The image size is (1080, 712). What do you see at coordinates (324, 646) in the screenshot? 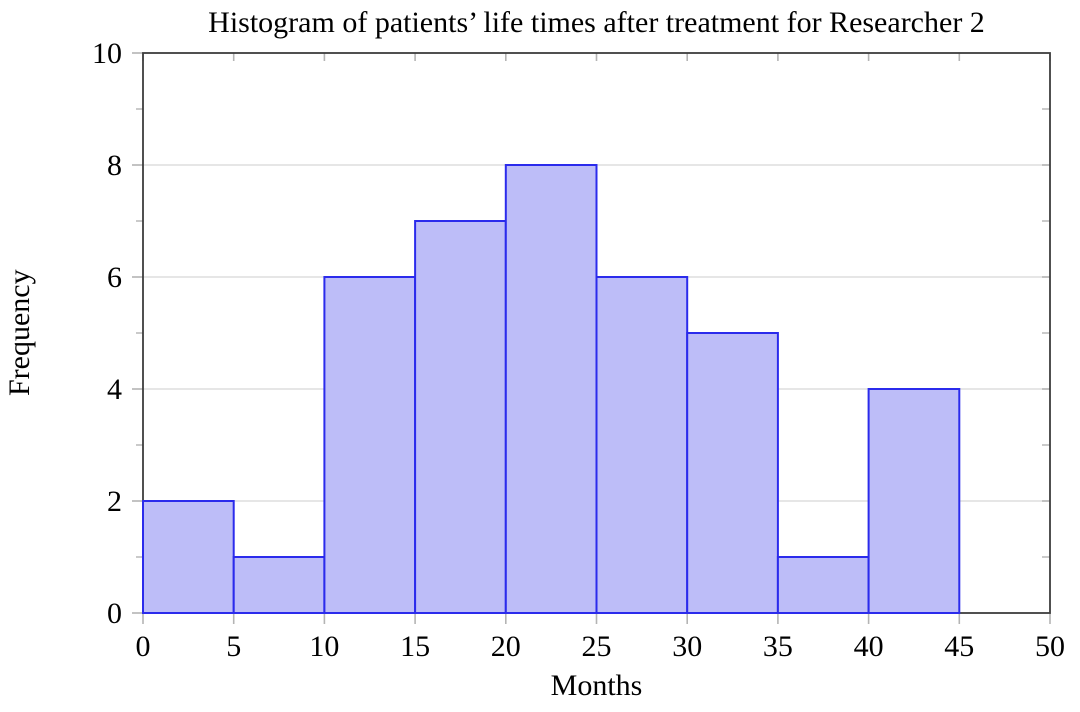
I see `x-tick-label: 10` at bounding box center [324, 646].